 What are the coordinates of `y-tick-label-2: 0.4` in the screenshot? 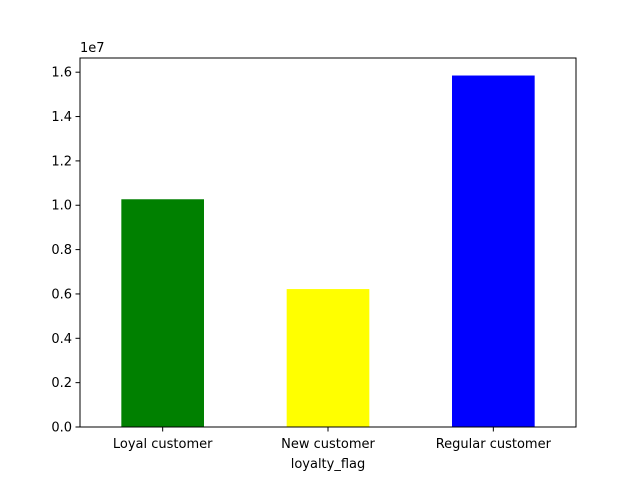 It's located at (61, 339).